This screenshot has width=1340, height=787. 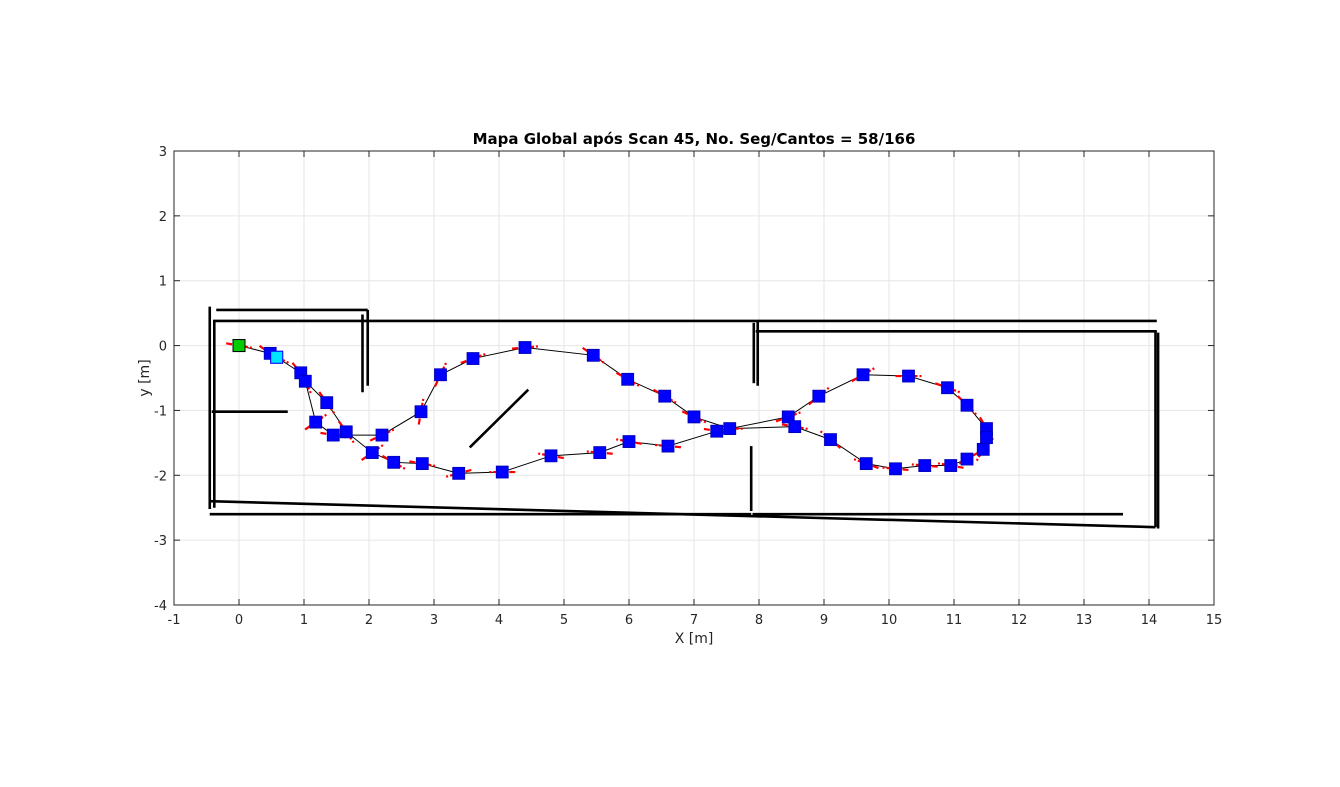 I want to click on x-tick-label: 10, so click(x=889, y=620).